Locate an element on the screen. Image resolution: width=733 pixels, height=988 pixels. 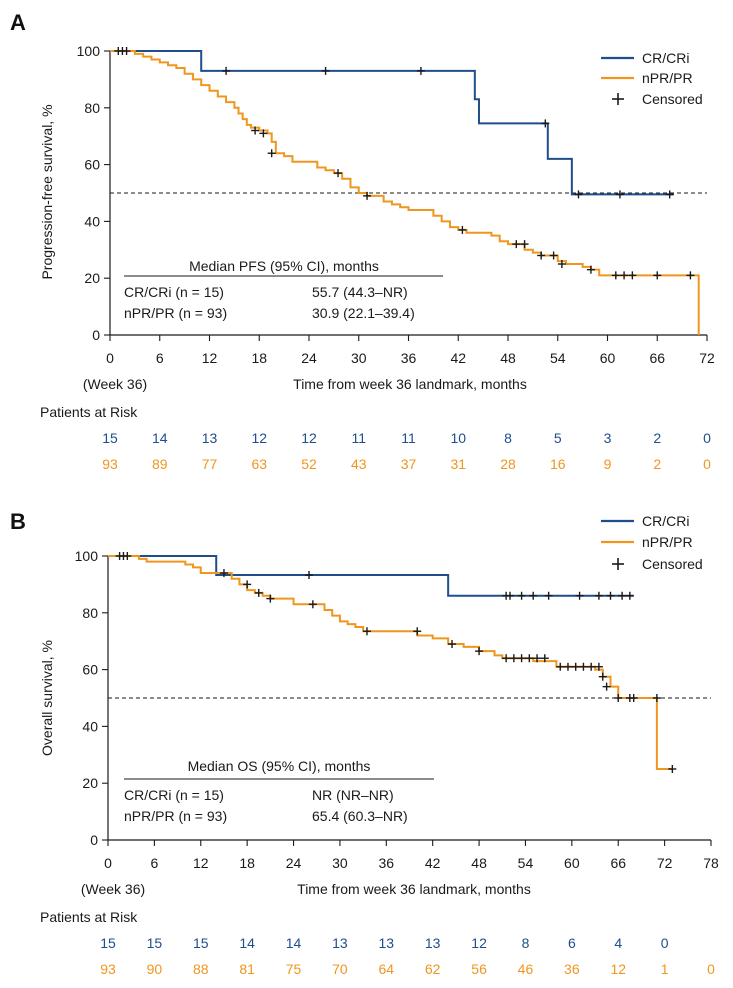
panel-a-risk-npr-count: 28 is located at coordinates (508, 464).